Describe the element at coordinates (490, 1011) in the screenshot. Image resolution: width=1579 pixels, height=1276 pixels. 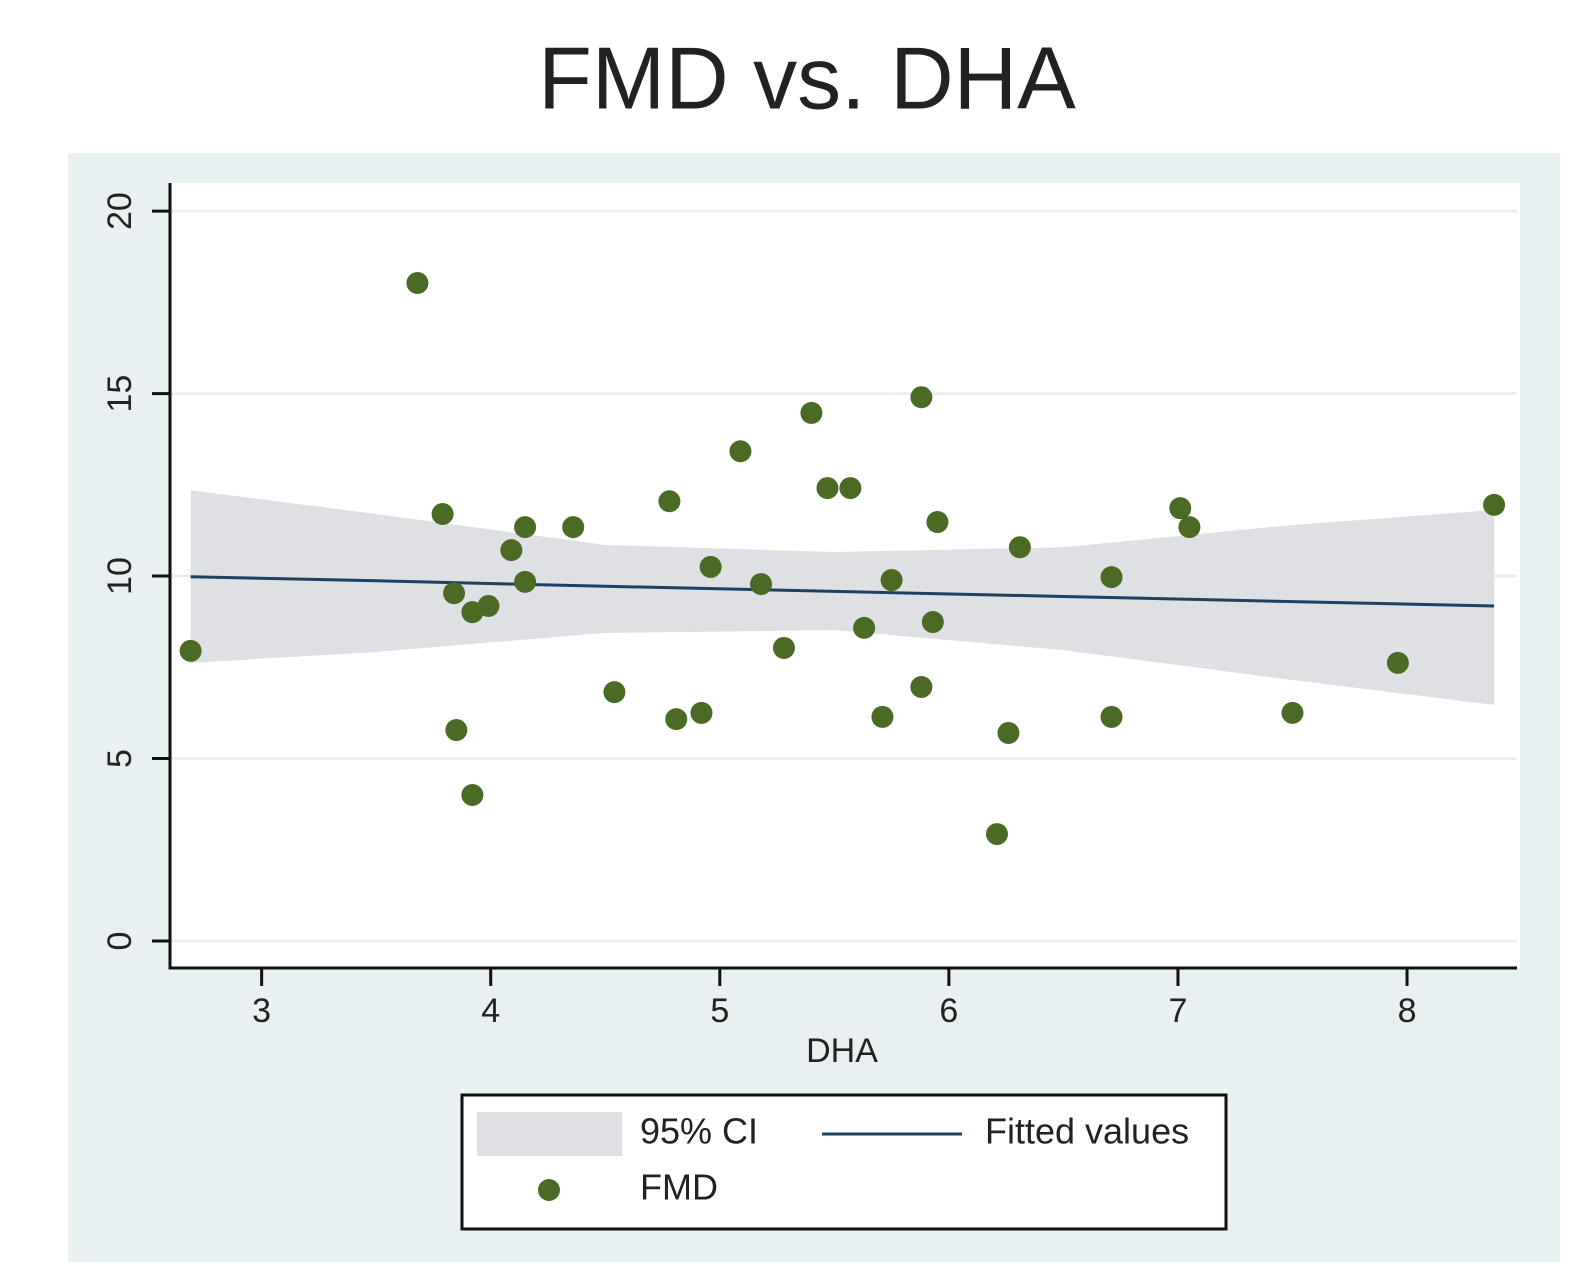
I see `x-tick-label: 4` at that location.